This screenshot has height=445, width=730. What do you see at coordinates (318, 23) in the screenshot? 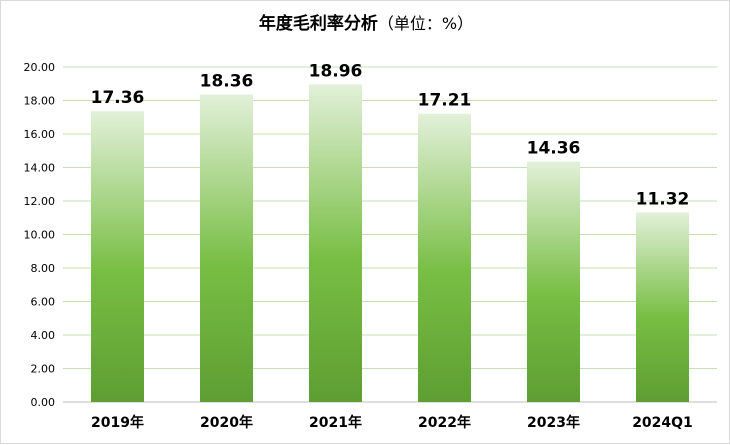
I see `chart-title-main: 年度毛利率分析` at bounding box center [318, 23].